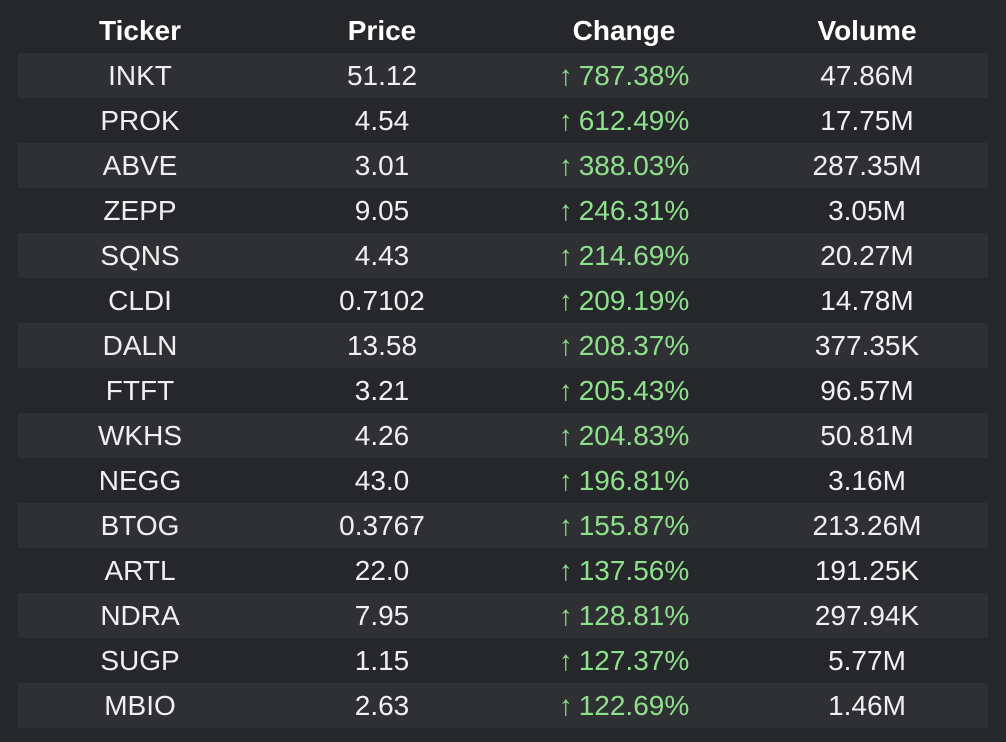 Image resolution: width=1006 pixels, height=742 pixels. I want to click on change-value: 137.56%, so click(634, 570).